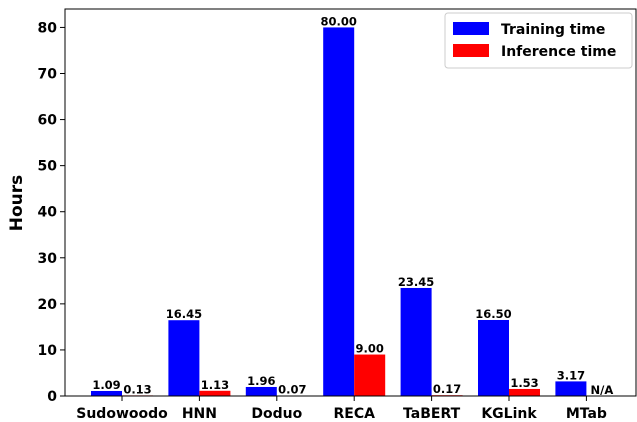 This screenshot has width=637, height=422. Describe the element at coordinates (493, 314) in the screenshot. I see `training-label-kglink: 16.50` at that location.